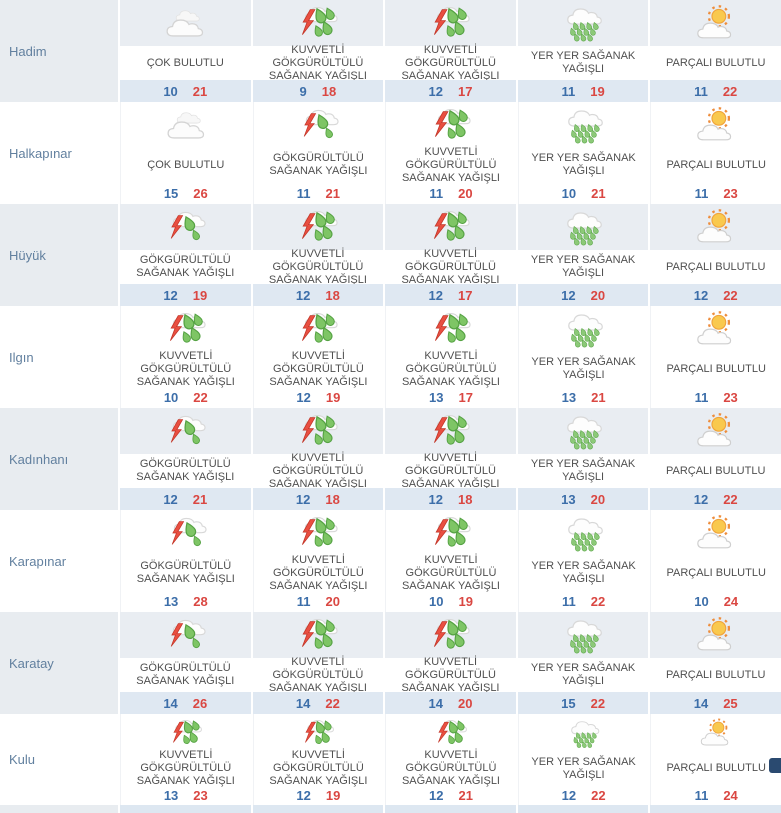 The image size is (781, 813). Describe the element at coordinates (730, 795) in the screenshot. I see `max-temperature: 24` at that location.